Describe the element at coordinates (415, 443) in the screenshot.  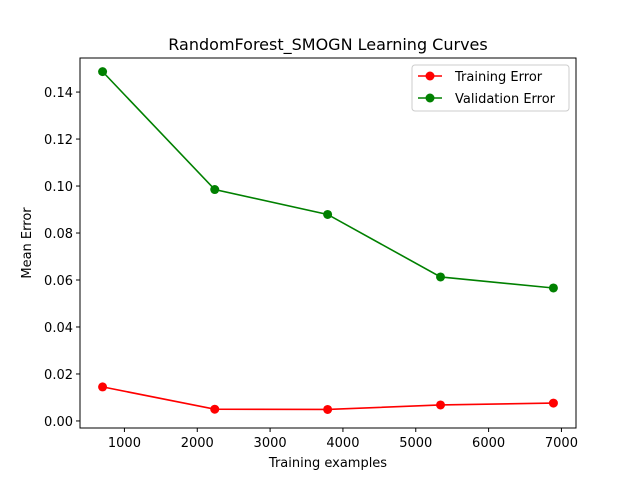
I see `x-tick-label: 5000` at that location.